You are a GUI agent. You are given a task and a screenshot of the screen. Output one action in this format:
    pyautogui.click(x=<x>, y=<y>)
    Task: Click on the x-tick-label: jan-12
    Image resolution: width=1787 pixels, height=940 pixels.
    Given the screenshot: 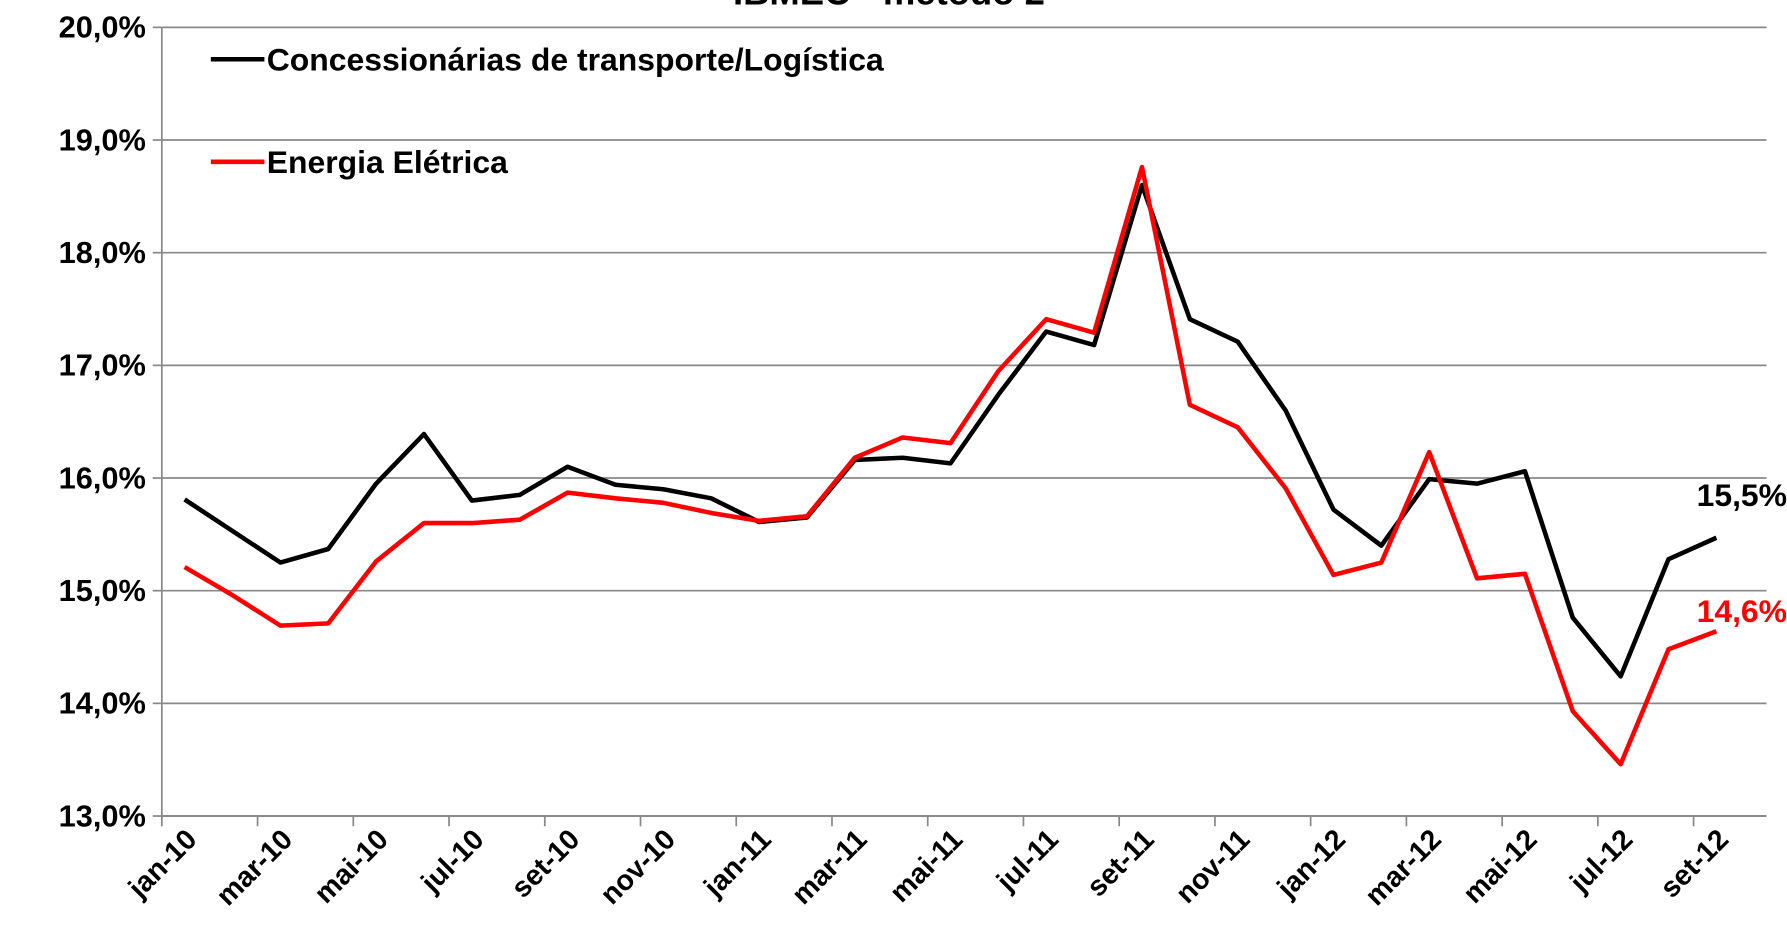 What is the action you would take?
    pyautogui.click(x=1312, y=864)
    